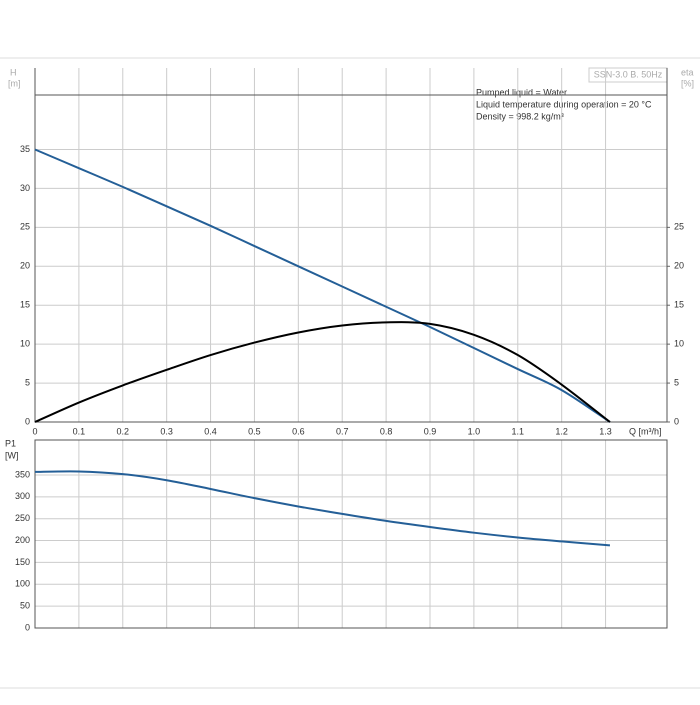 The height and width of the screenshot is (705, 700). Describe the element at coordinates (676, 421) in the screenshot. I see `y2-tick-label: 0` at that location.